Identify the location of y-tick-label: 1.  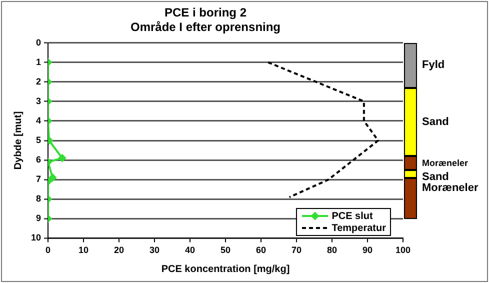
(39, 61).